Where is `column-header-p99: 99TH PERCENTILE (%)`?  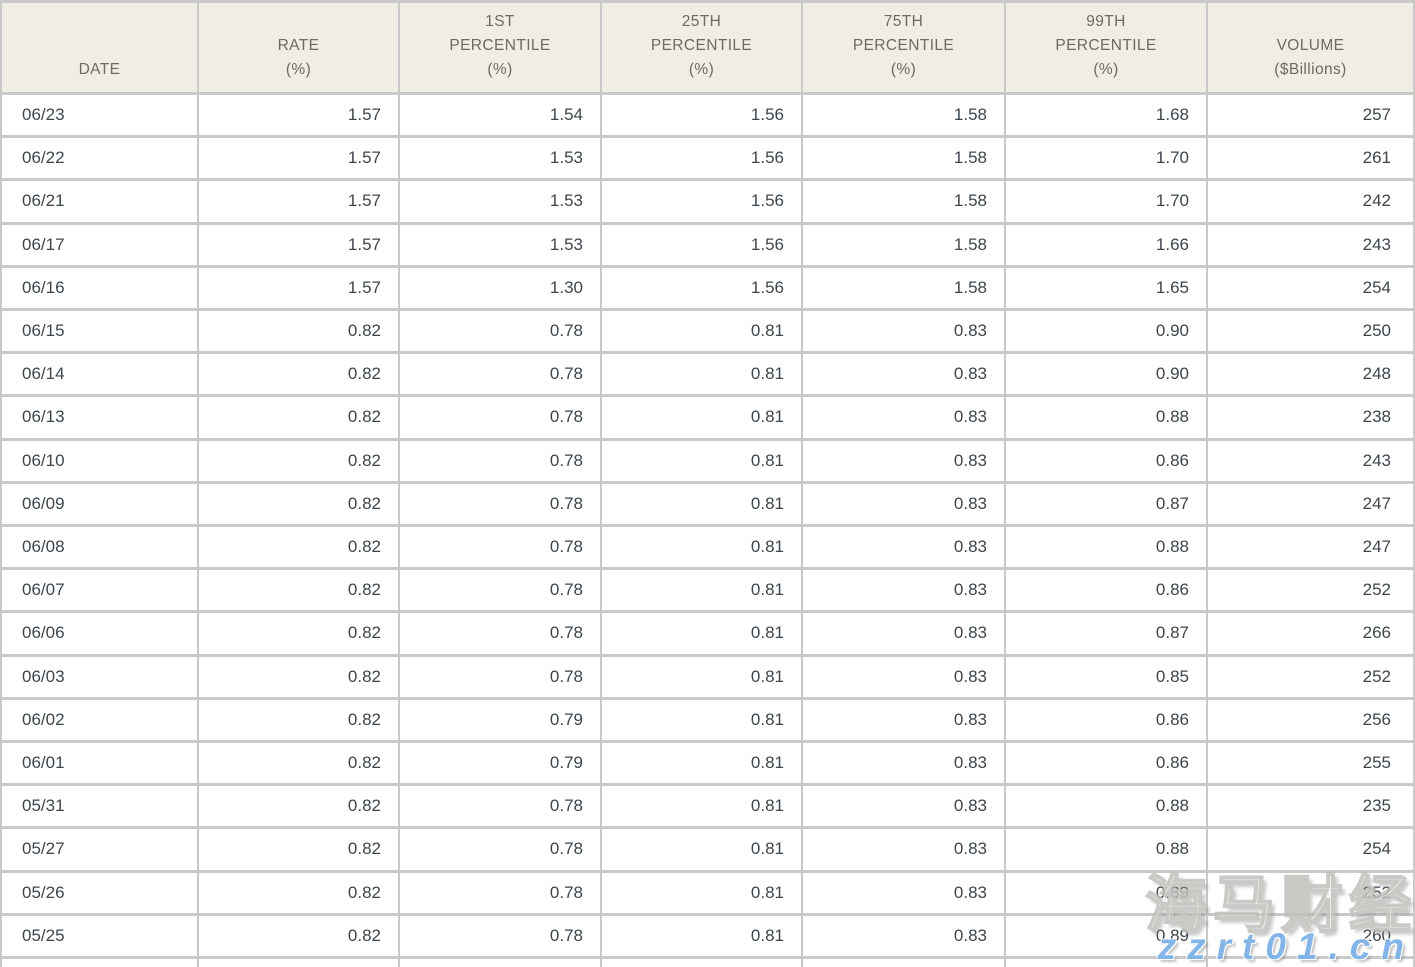
column-header-p99: 99TH PERCENTILE (%) is located at coordinates (1106, 48).